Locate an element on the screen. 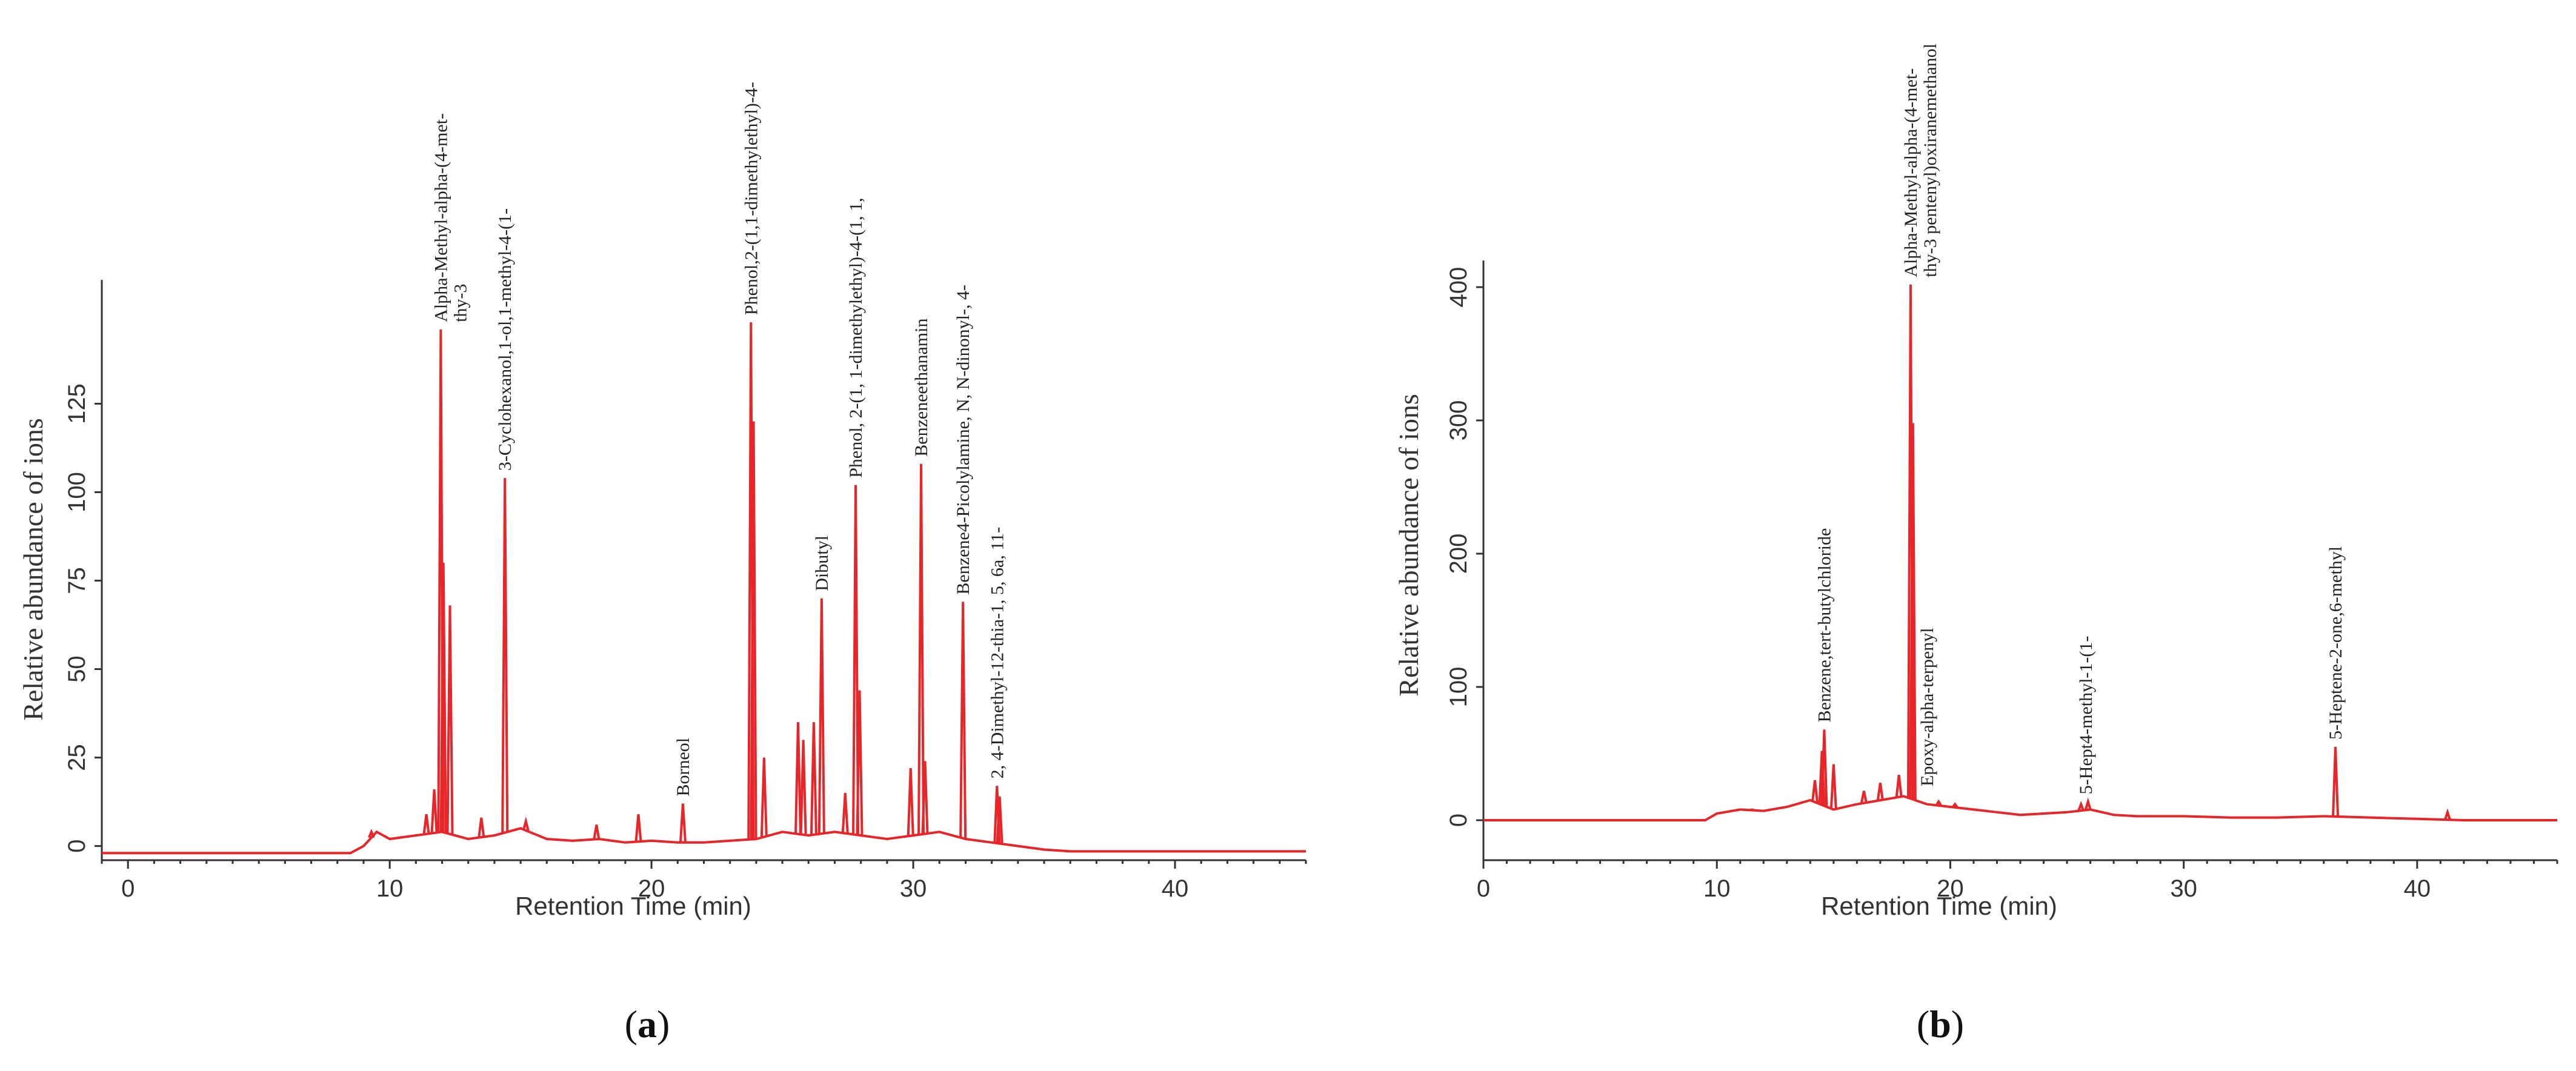 This screenshot has height=1071, width=2576. peak-label: Phenol, 2-(1, 1-dimethylethyl)-4-(1, 1, is located at coordinates (856, 337).